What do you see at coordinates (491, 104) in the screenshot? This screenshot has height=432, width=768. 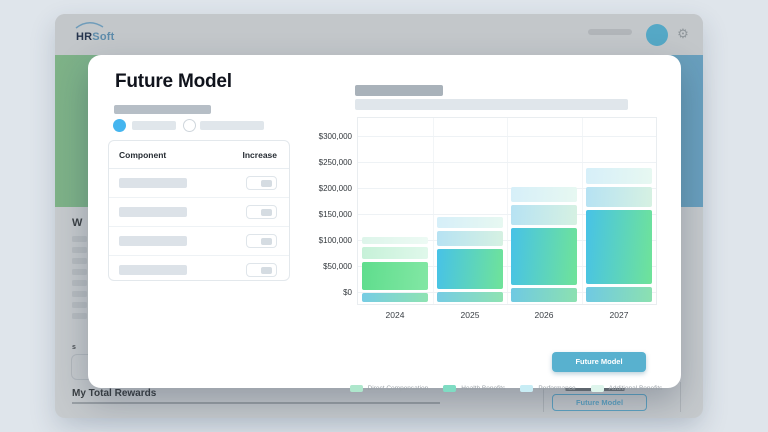 I see `chart-subtitle-placeholder` at bounding box center [491, 104].